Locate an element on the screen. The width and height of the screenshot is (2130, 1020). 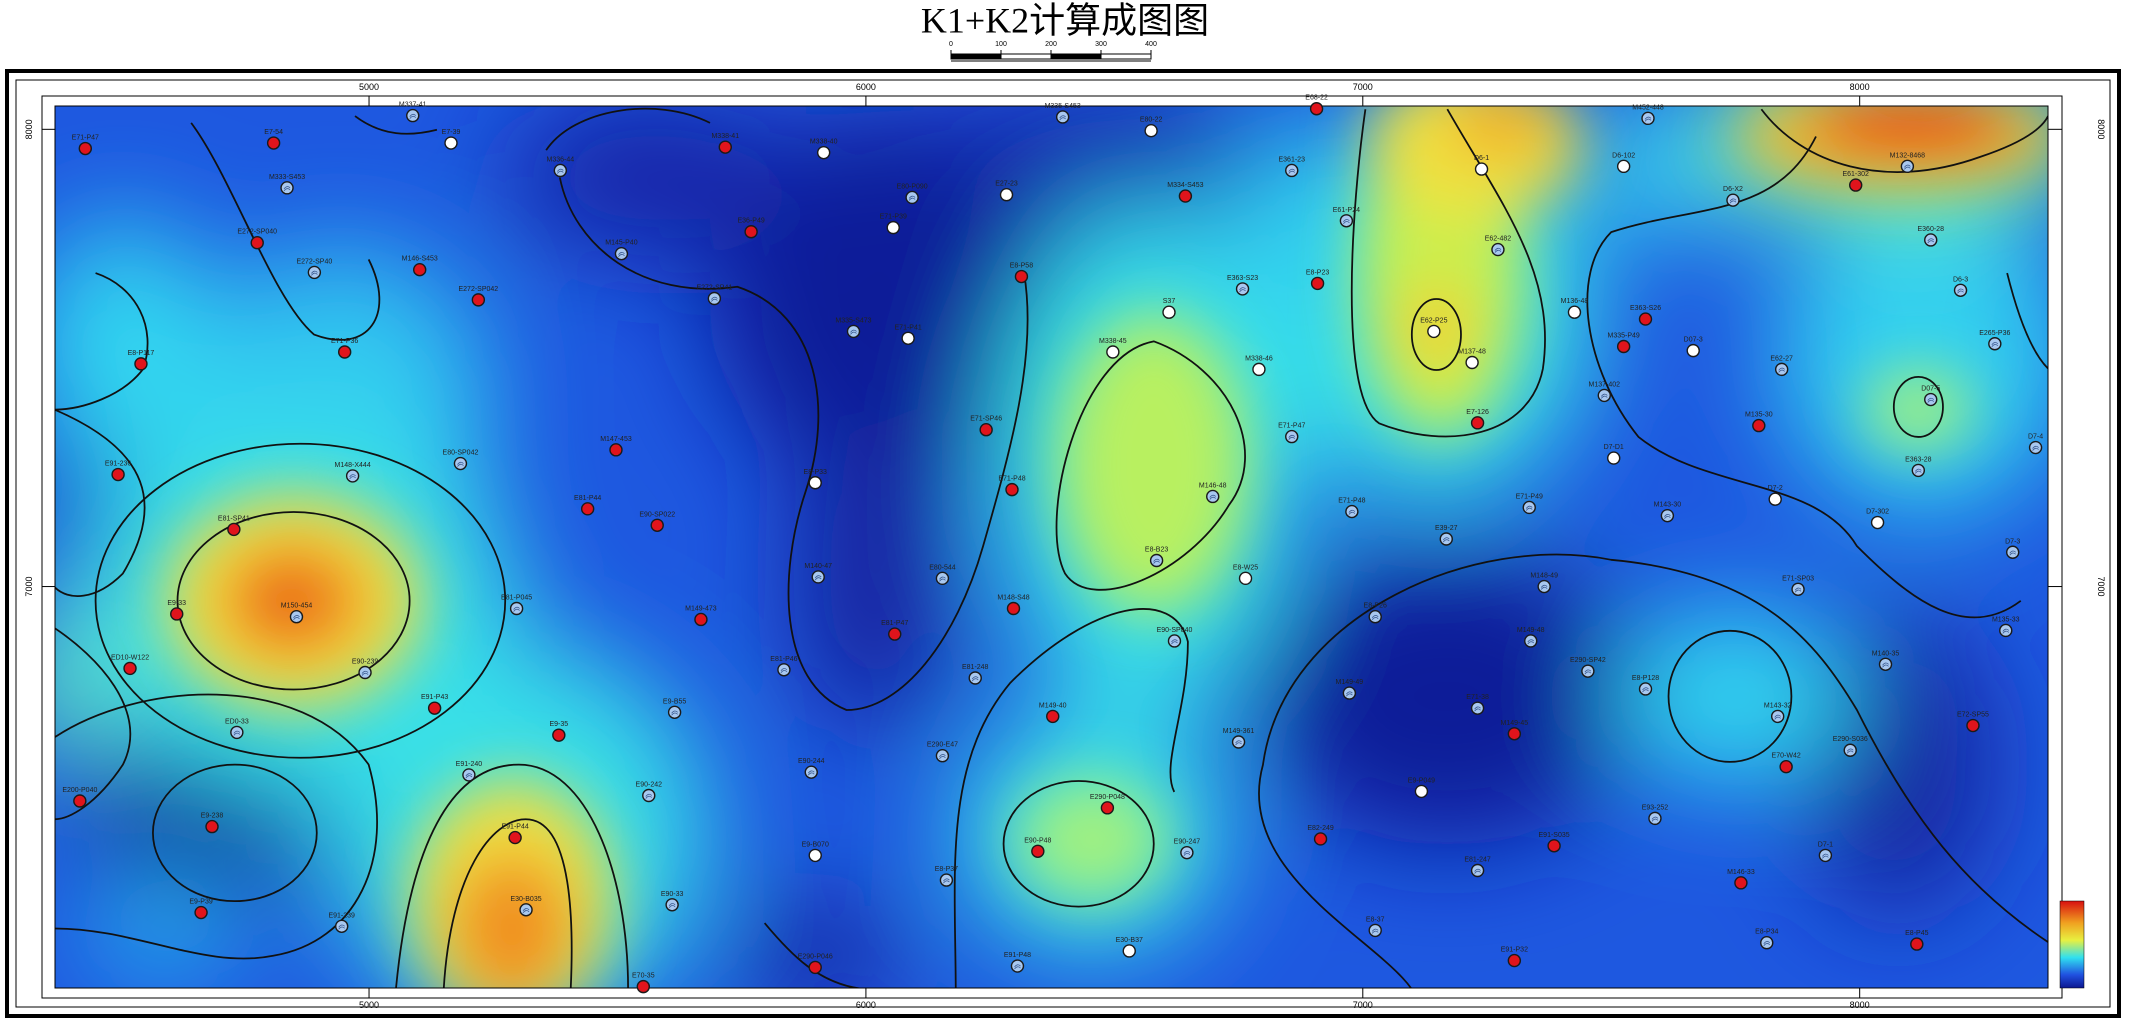
well-label: E363-S23 is located at coordinates (1242, 278).